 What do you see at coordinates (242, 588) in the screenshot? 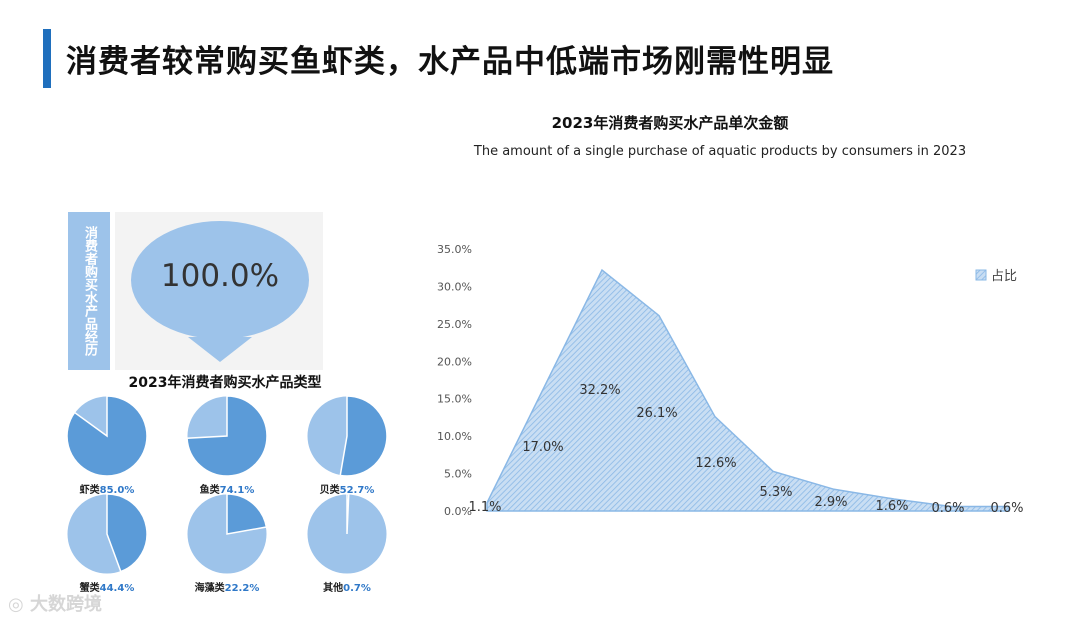
I see `pie-percent: 22.2%` at bounding box center [242, 588].